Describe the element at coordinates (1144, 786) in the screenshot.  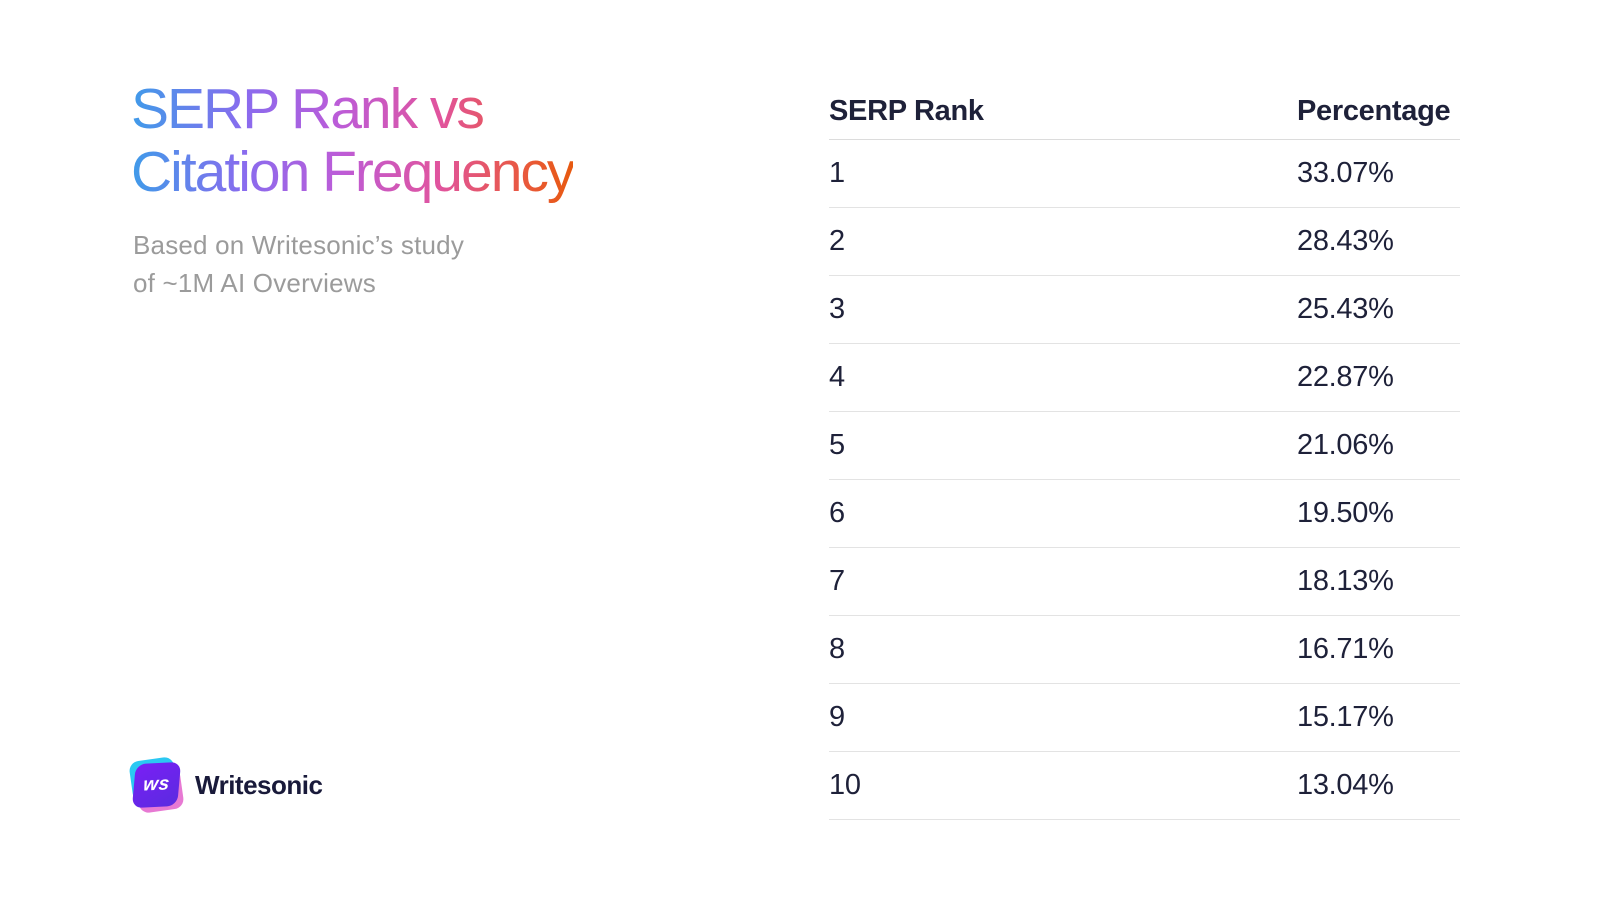
I see `table-row: 10 13.04%` at that location.